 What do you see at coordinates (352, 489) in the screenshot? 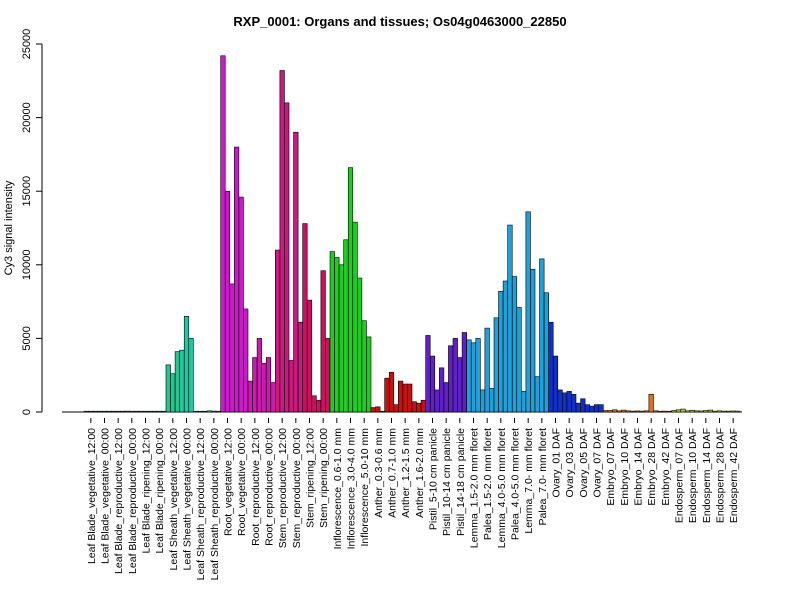
I see `x-tick-label: Inflorescence_3.0-4.0 mm` at bounding box center [352, 489].